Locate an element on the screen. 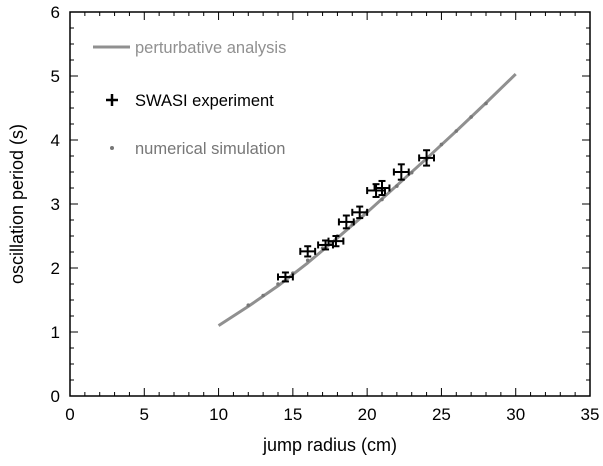 The width and height of the screenshot is (603, 466). legend-label-swasi: SWASI experiment is located at coordinates (204, 101).